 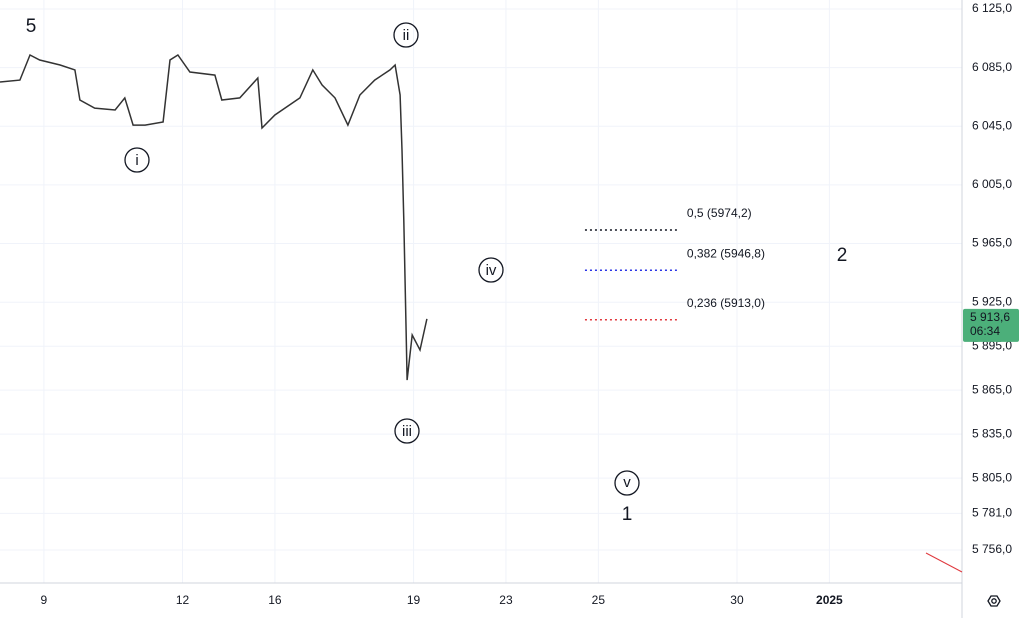 I want to click on y-tick-label: 6 005,0, so click(x=992, y=184).